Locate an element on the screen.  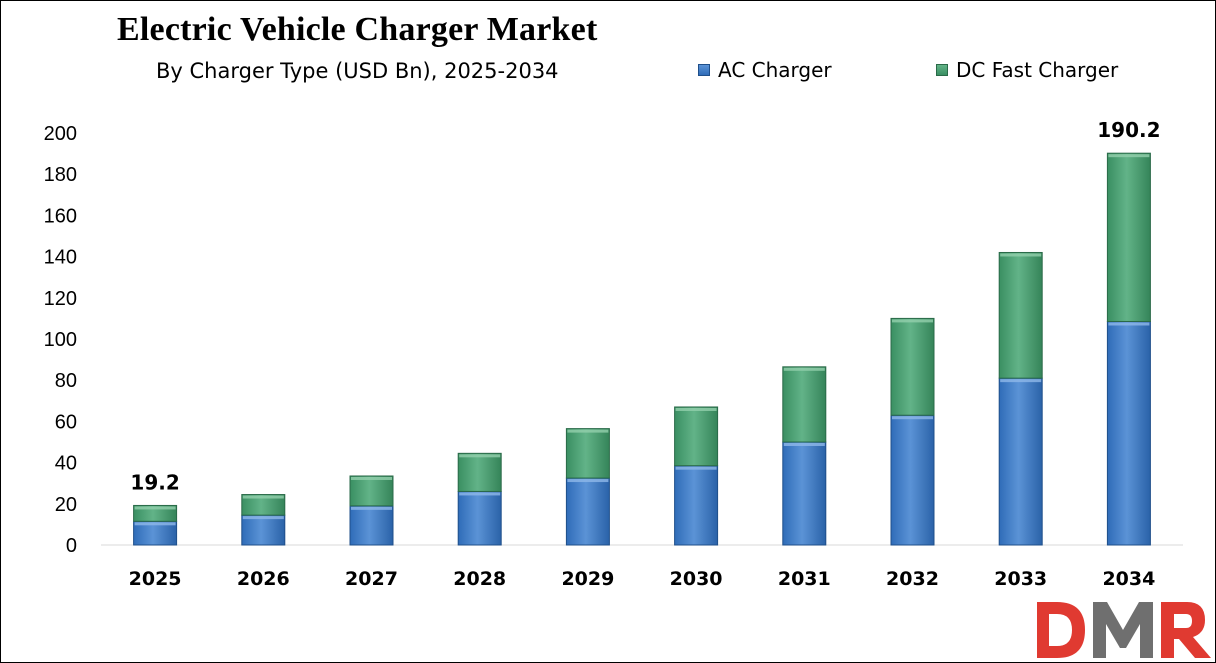
legend-item-dc-fast-charger: DC Fast Charger is located at coordinates (1027, 70).